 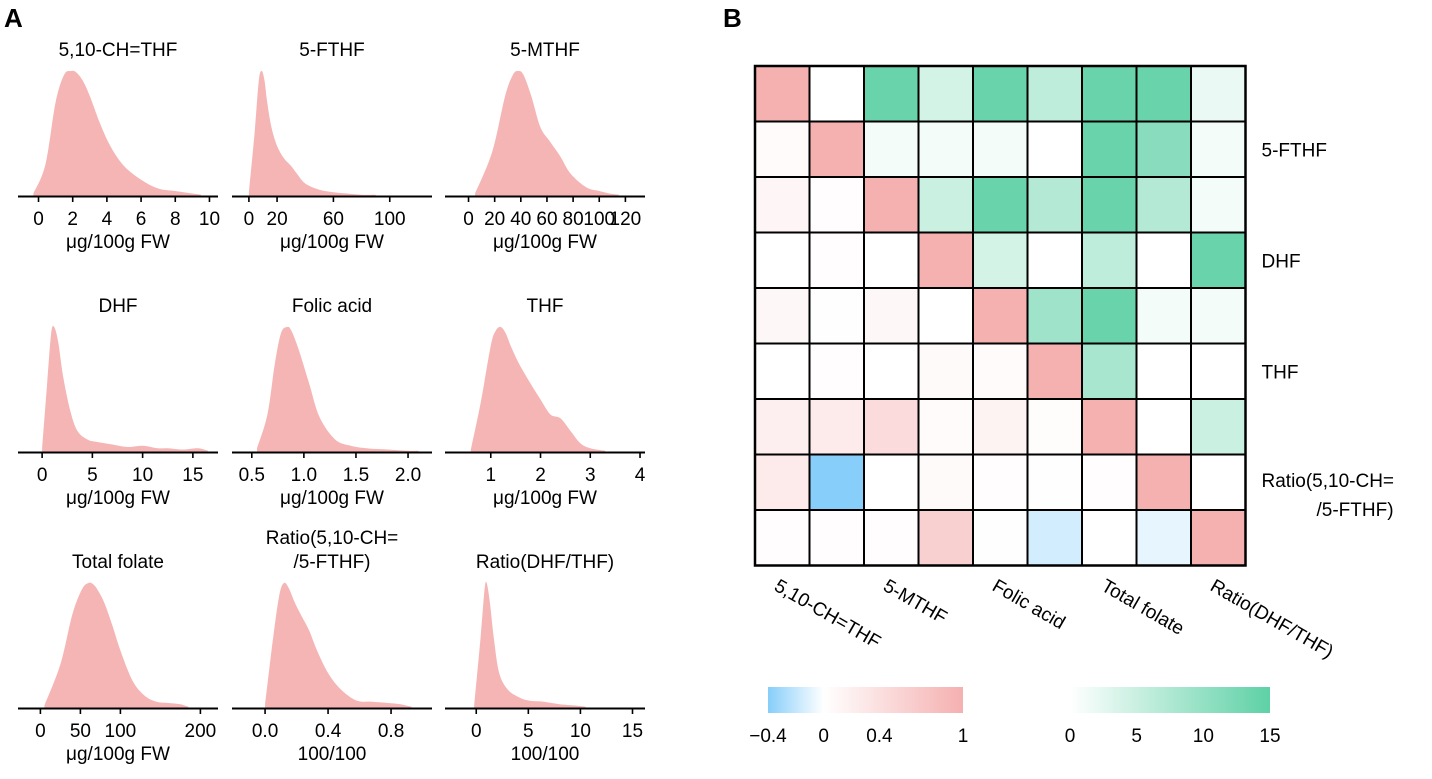 What do you see at coordinates (915, 602) in the screenshot?
I see `heatmap-column-label: 5-MTHF` at bounding box center [915, 602].